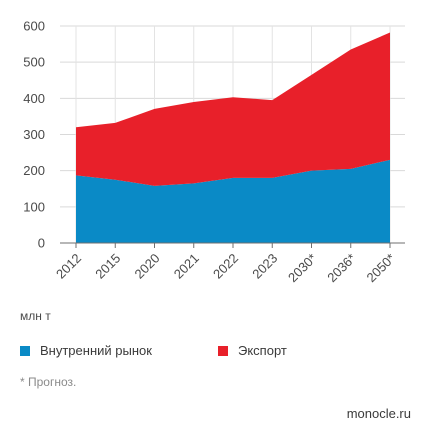 The width and height of the screenshot is (433, 439). Describe the element at coordinates (223, 350) in the screenshot. I see `legend-swatch-export` at that location.